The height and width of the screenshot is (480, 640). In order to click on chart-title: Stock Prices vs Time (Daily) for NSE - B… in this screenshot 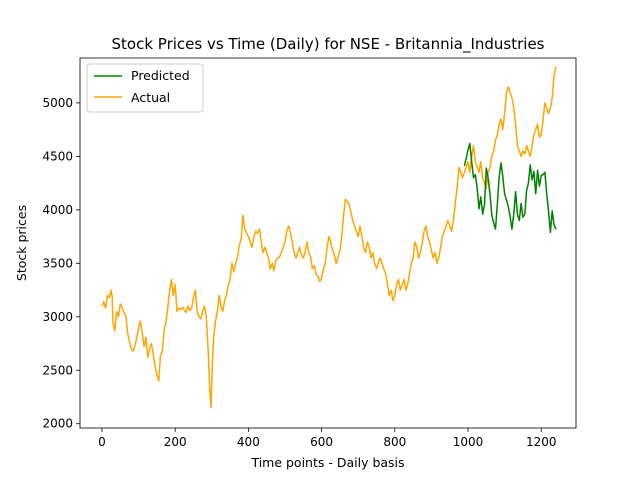, I will do `click(328, 44)`.